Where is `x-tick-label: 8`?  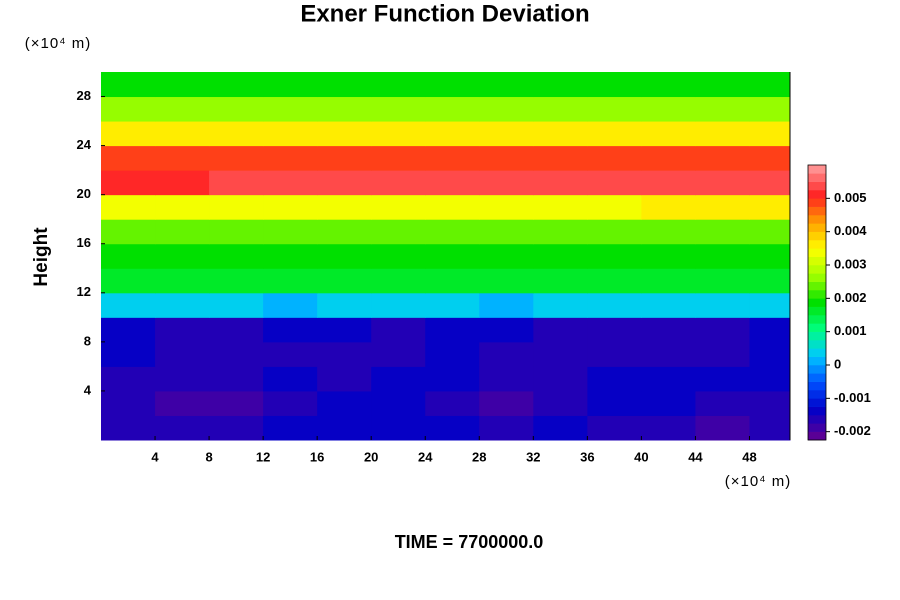
x-tick-label: 8 is located at coordinates (208, 456).